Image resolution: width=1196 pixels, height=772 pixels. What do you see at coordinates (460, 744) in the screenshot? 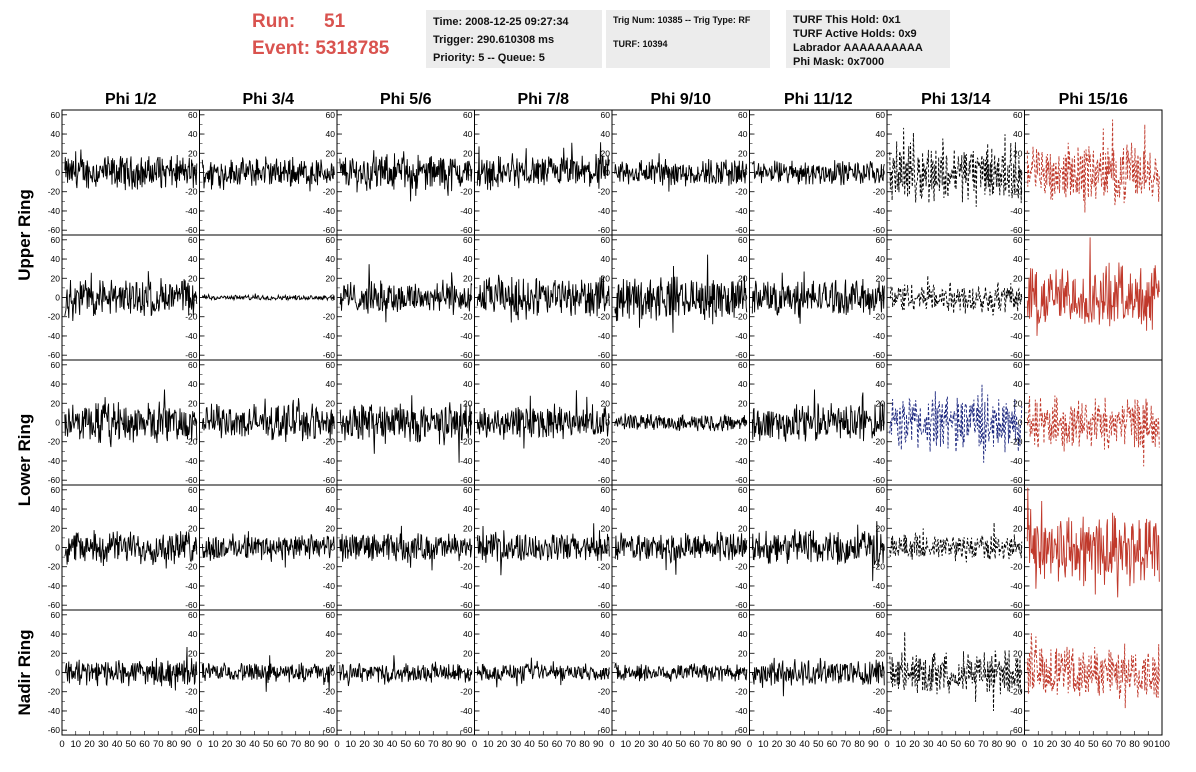
I see `x-tick-label: 90` at bounding box center [460, 744].